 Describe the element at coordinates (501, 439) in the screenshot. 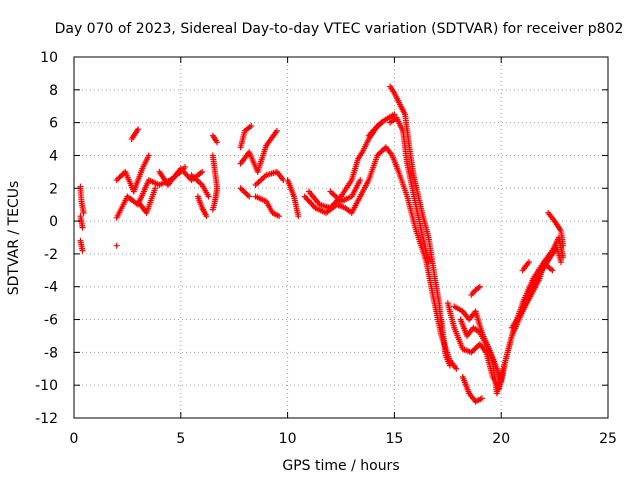

I see `x-tick-label: 20` at that location.